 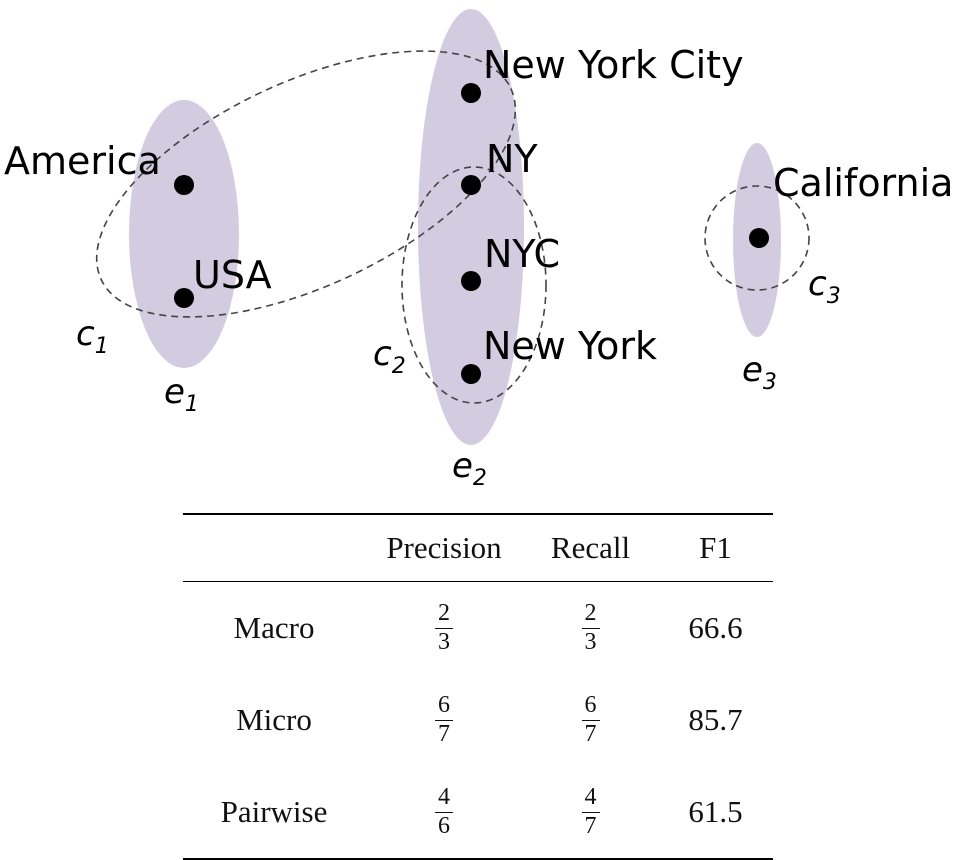 I want to click on label-c2: c2, so click(x=389, y=356).